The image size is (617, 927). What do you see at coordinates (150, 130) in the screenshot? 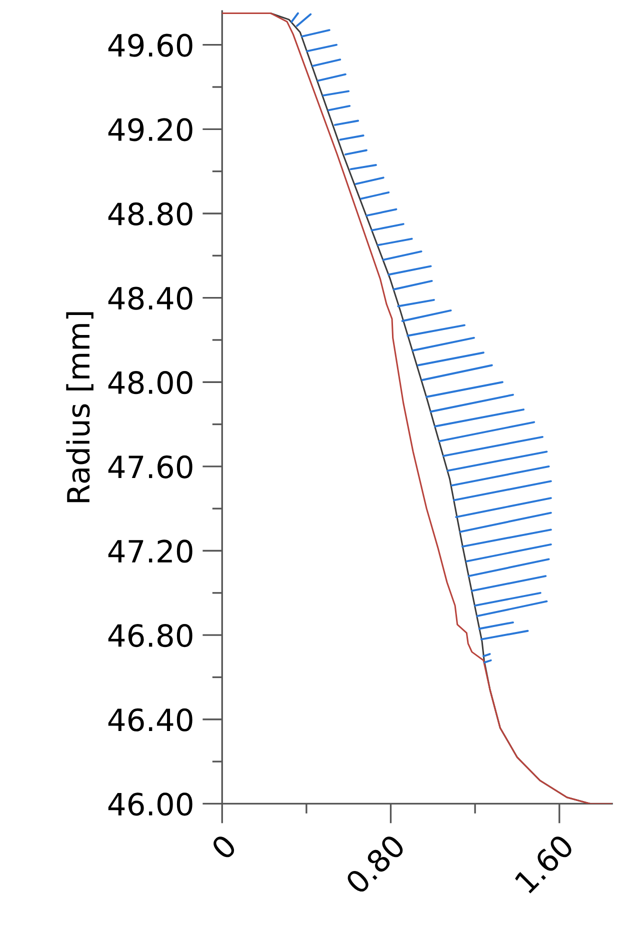
I see `y-tick-label: 49.20` at bounding box center [150, 130].